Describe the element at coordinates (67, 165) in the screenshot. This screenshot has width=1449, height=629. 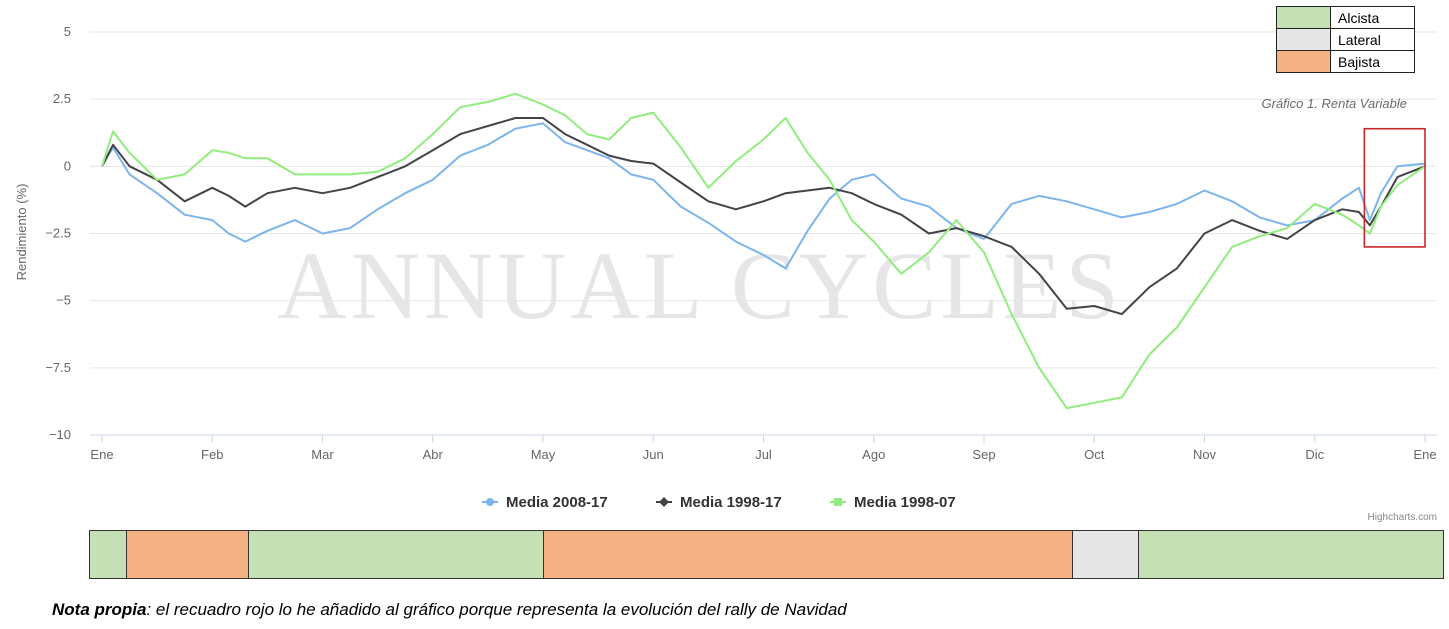
I see `y-tick-label: 0` at that location.